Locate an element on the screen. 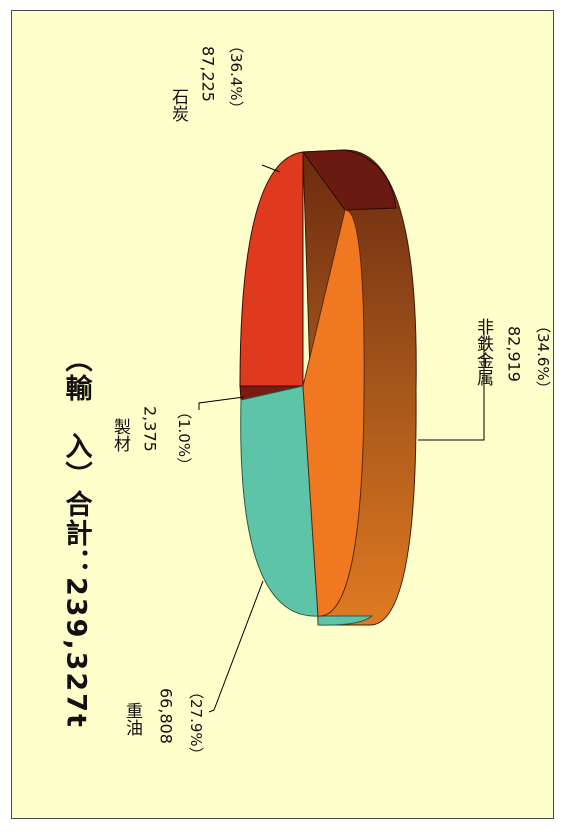 Image resolution: width=563 pixels, height=832 pixels. pie-depth-coal is located at coordinates (349, 180).